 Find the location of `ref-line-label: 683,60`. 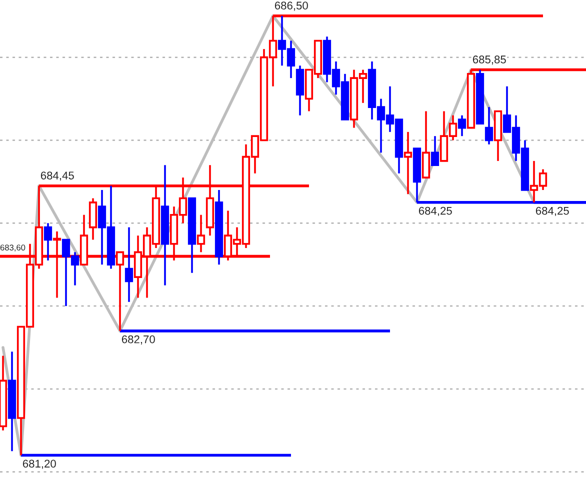

ref-line-label: 683,60 is located at coordinates (13, 248).